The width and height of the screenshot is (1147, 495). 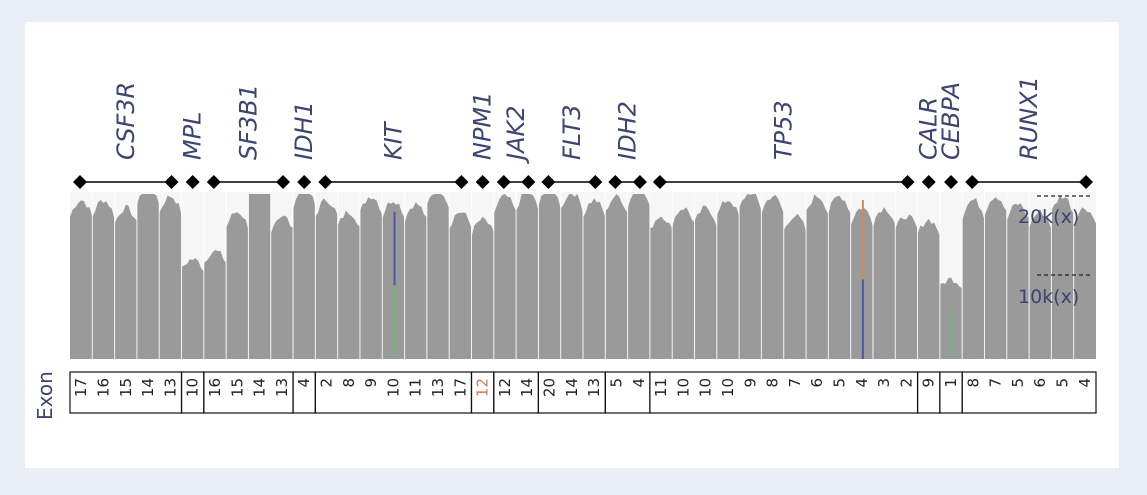 What do you see at coordinates (516, 134) in the screenshot?
I see `gene-label-jak2: JAK2` at bounding box center [516, 134].